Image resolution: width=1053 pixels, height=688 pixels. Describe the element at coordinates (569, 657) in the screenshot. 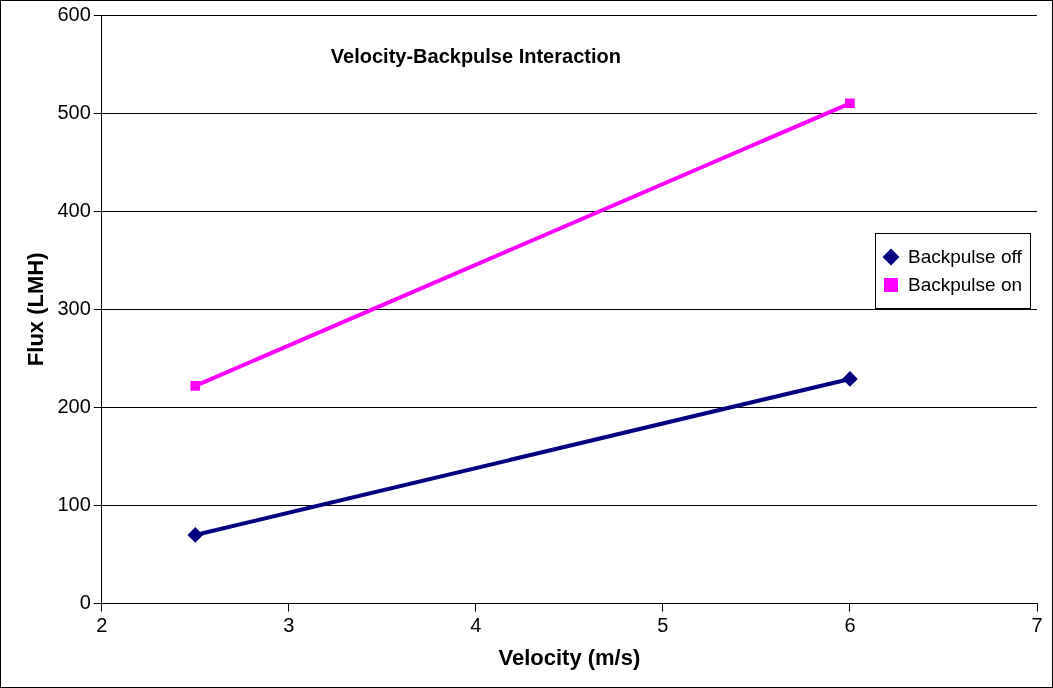

I see `x-axis-title: Velocity (m/s)` at that location.